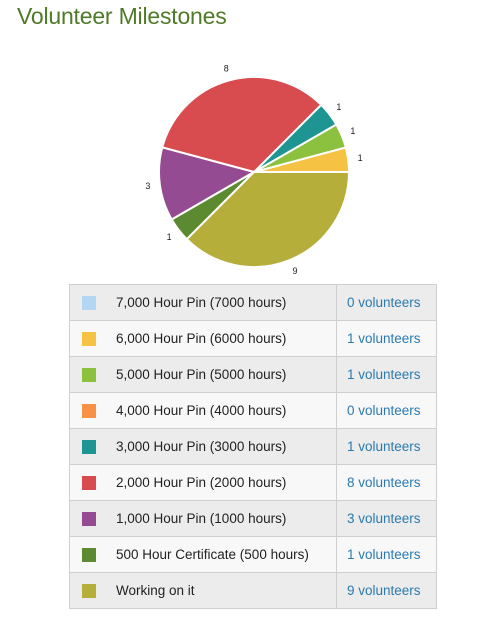  I want to click on legend-row: 7,000 Hour Pin (7000 hours) 0 volunteers, so click(253, 303).